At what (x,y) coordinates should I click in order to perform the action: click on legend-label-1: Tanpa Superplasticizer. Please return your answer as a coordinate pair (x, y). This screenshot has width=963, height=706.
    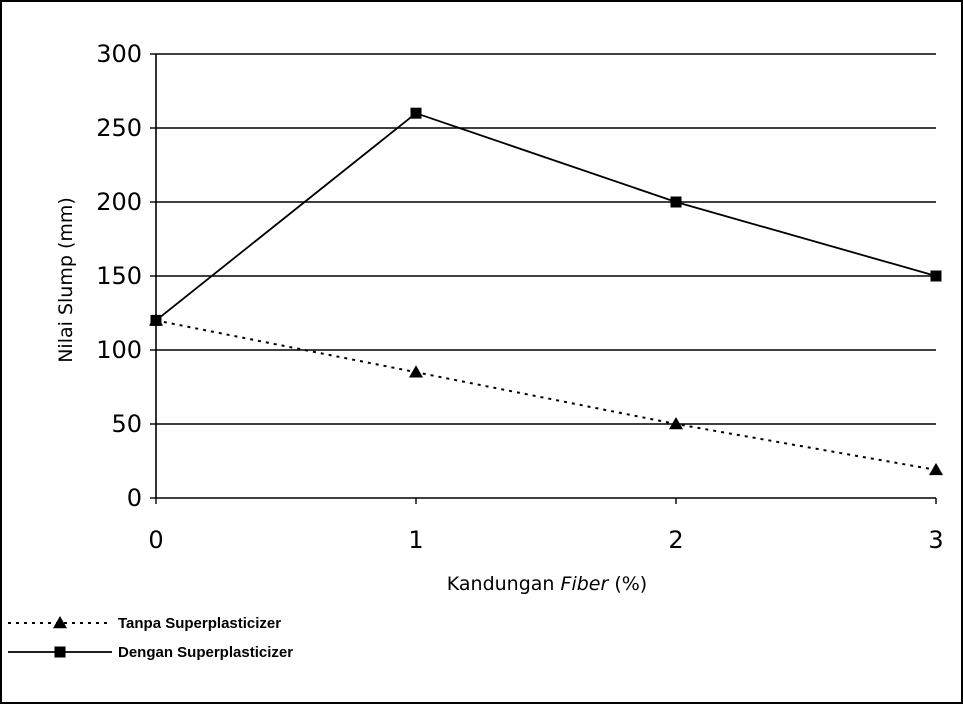
    Looking at the image, I should click on (199, 623).